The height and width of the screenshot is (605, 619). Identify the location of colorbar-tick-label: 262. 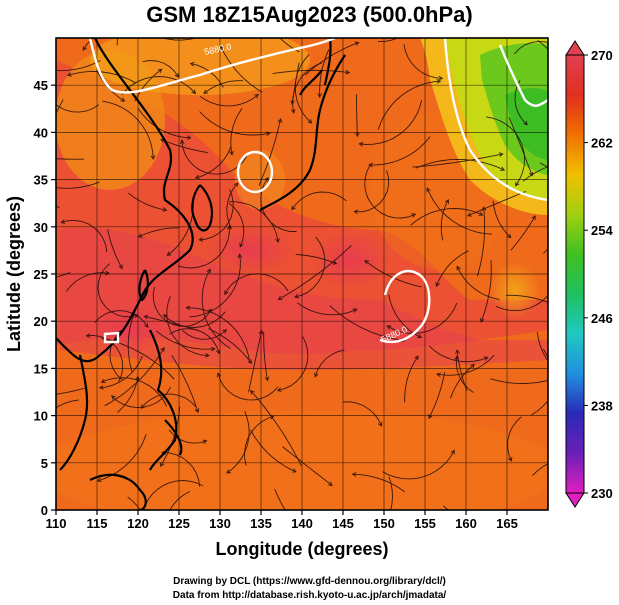
(602, 143).